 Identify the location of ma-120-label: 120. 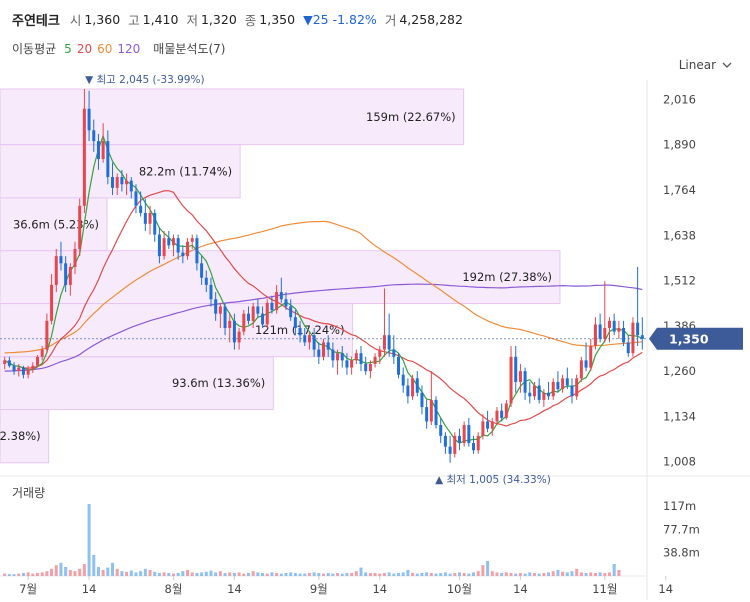
(129, 48).